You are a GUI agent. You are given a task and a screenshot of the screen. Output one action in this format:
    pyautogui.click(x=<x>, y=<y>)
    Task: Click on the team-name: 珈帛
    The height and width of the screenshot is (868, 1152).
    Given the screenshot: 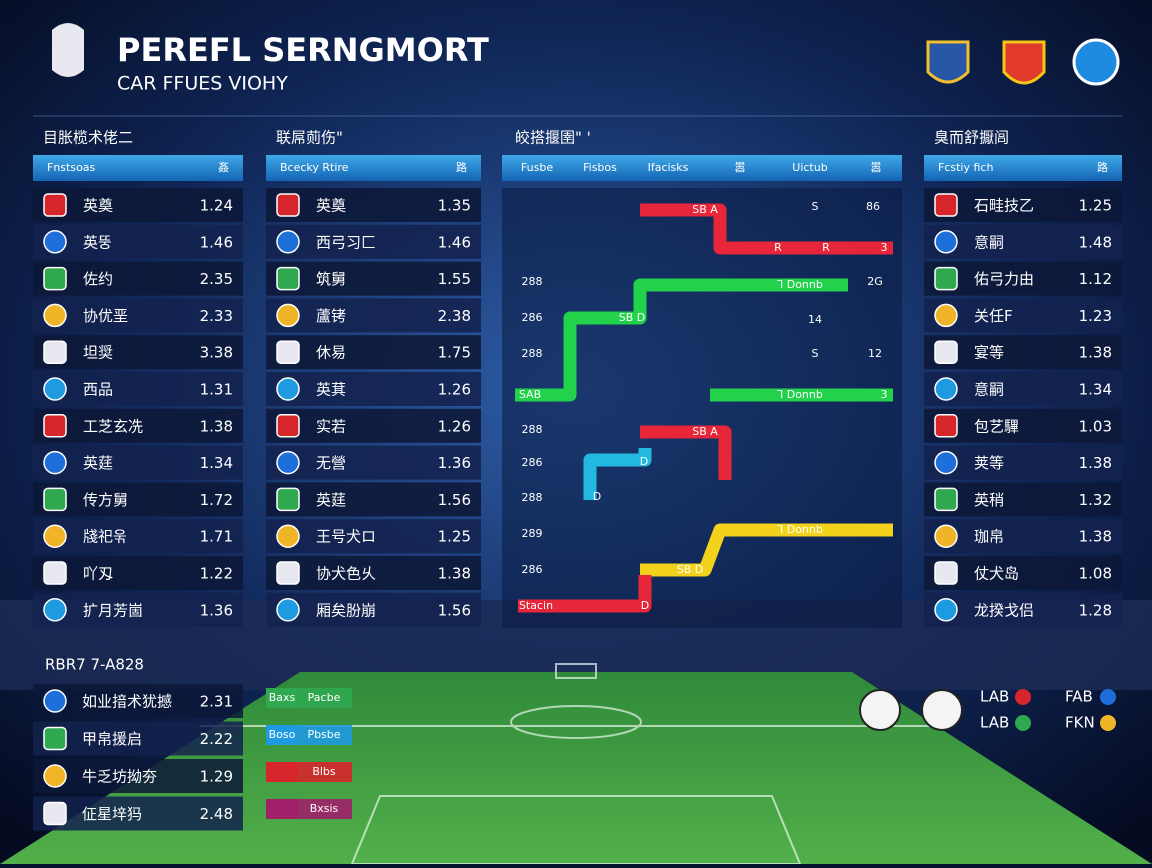 What is the action you would take?
    pyautogui.click(x=989, y=537)
    